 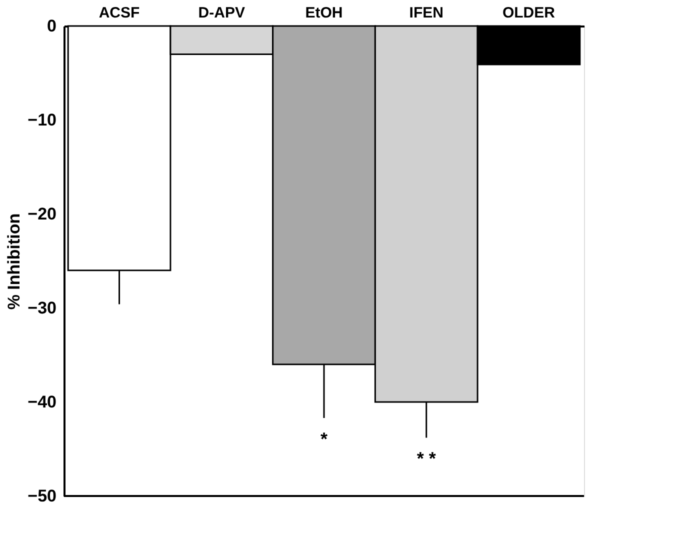 I want to click on y-tick-label: −40, so click(x=42, y=402).